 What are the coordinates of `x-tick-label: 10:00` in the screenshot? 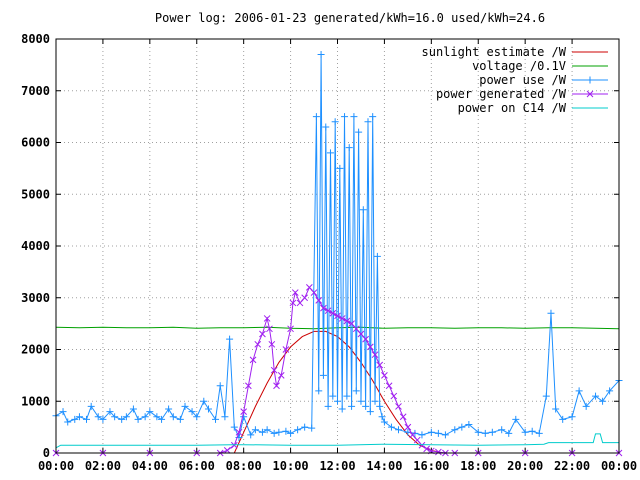 It's located at (291, 466).